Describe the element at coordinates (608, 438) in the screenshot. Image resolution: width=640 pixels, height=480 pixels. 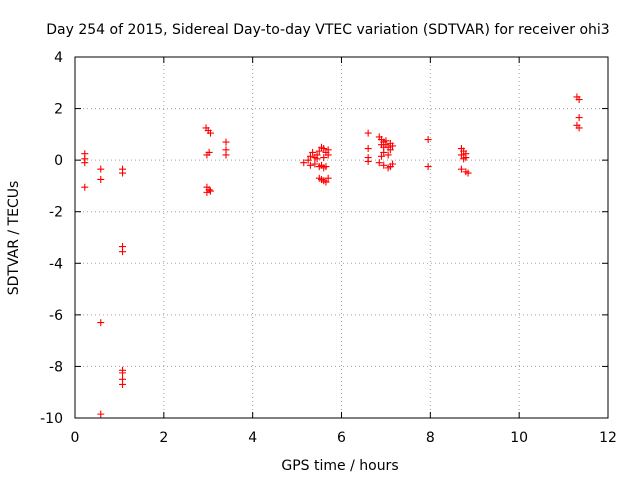
I see `x-tick-label: 12` at that location.